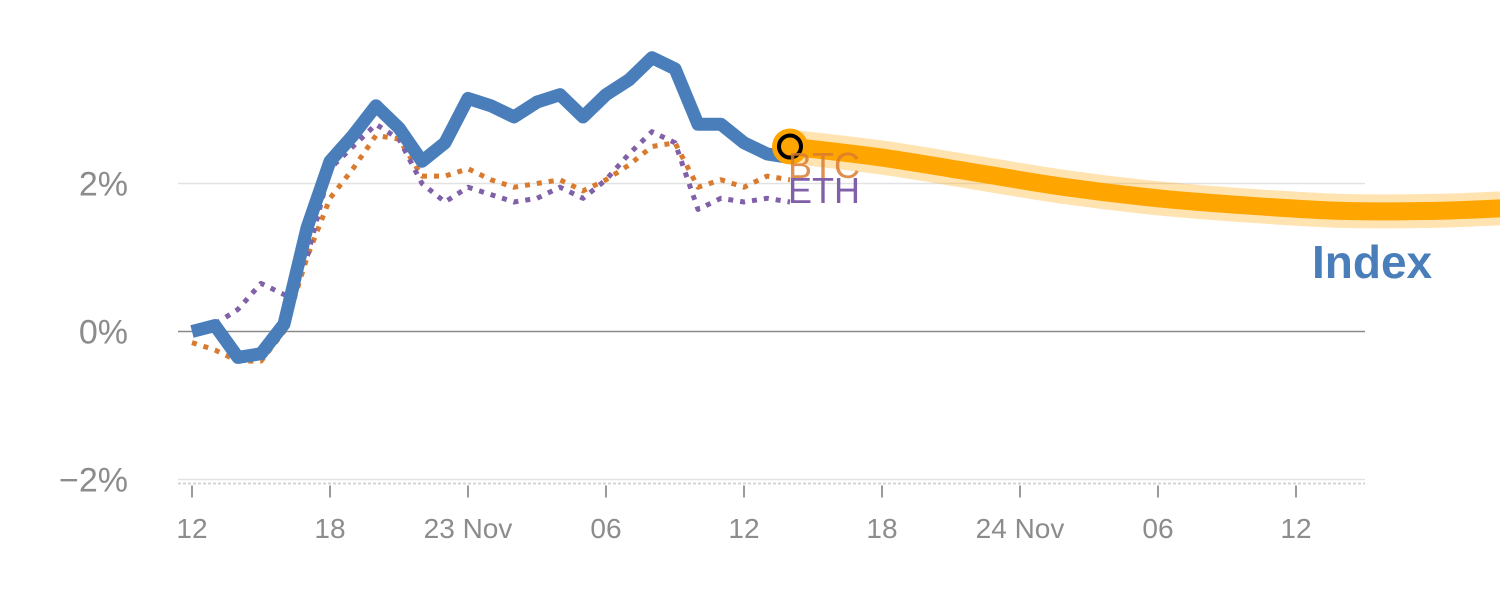 This screenshot has height=600, width=1500. I want to click on y-tick-label: 0%, so click(103, 333).